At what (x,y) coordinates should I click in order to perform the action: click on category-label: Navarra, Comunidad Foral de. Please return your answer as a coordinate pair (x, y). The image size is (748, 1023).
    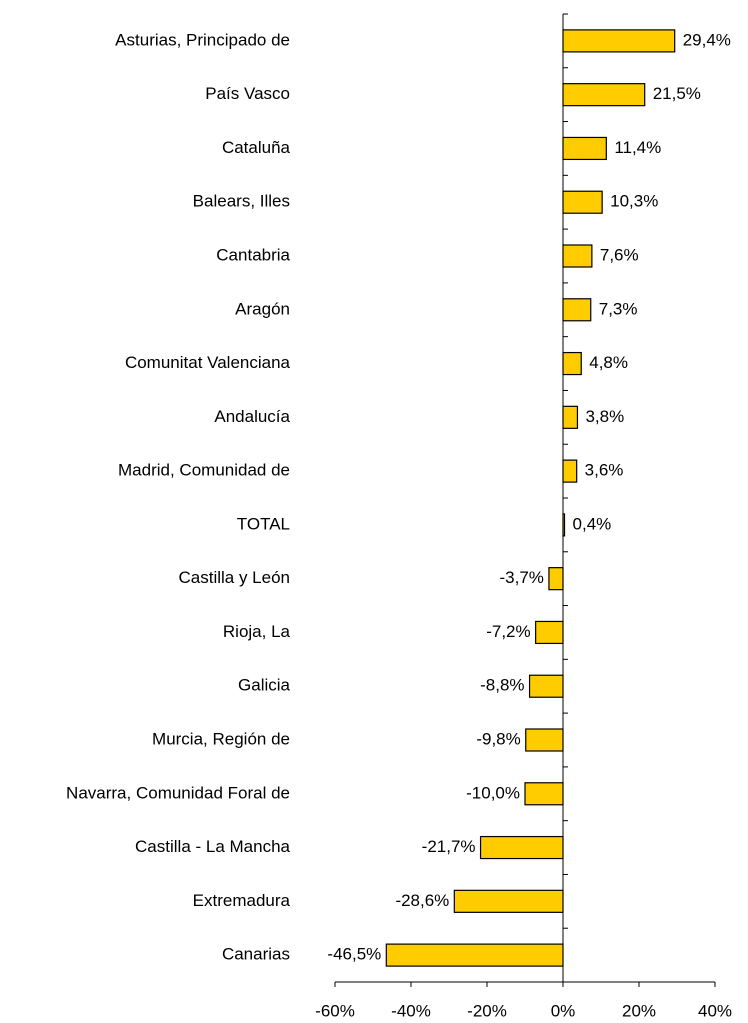
    Looking at the image, I should click on (178, 792).